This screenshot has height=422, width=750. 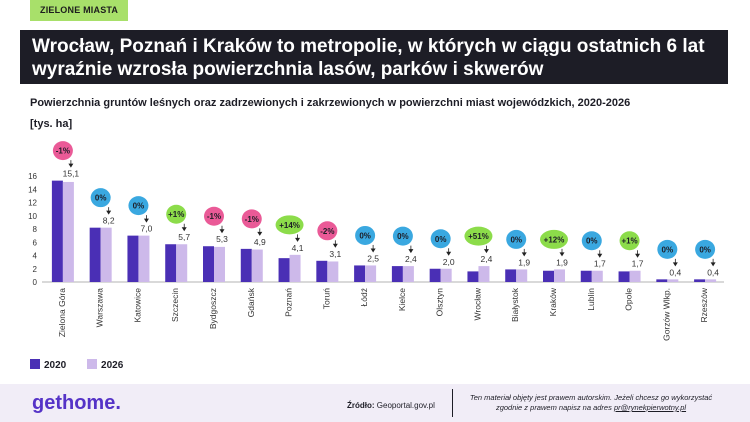 What do you see at coordinates (638, 255) in the screenshot?
I see `change-arrow-head-opole` at bounding box center [638, 255].